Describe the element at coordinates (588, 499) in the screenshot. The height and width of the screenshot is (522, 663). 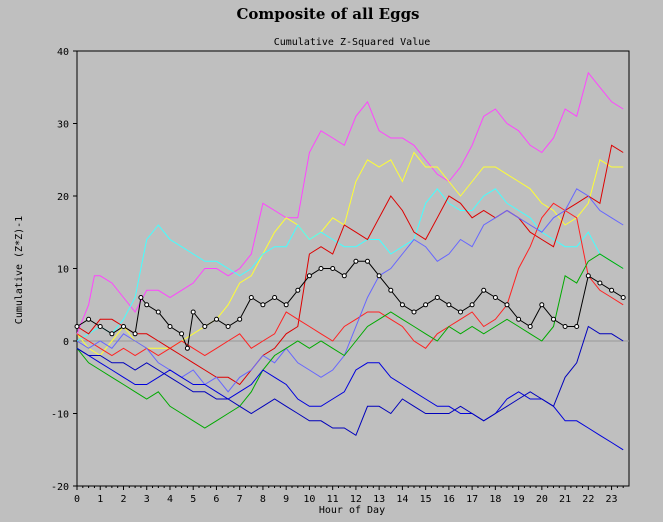
I see `x-tick-label: 22` at that location.